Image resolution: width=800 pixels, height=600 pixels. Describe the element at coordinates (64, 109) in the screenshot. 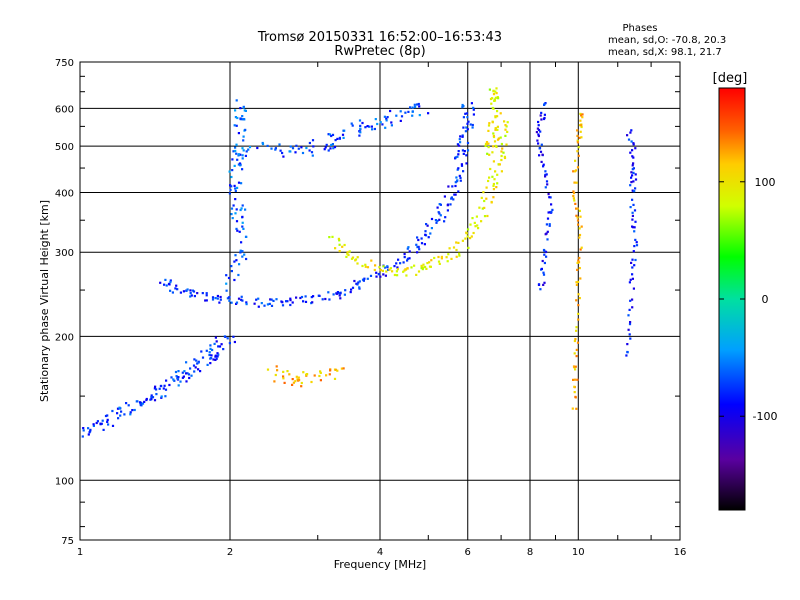

I see `y-tick-label: 600` at that location.